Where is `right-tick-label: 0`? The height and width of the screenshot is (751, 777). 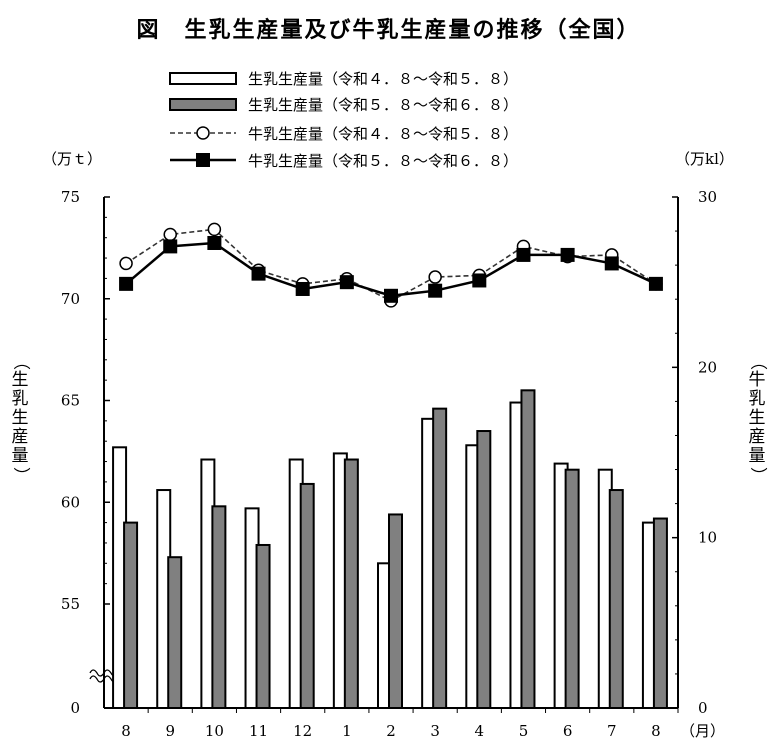 right-tick-label: 0 is located at coordinates (703, 708).